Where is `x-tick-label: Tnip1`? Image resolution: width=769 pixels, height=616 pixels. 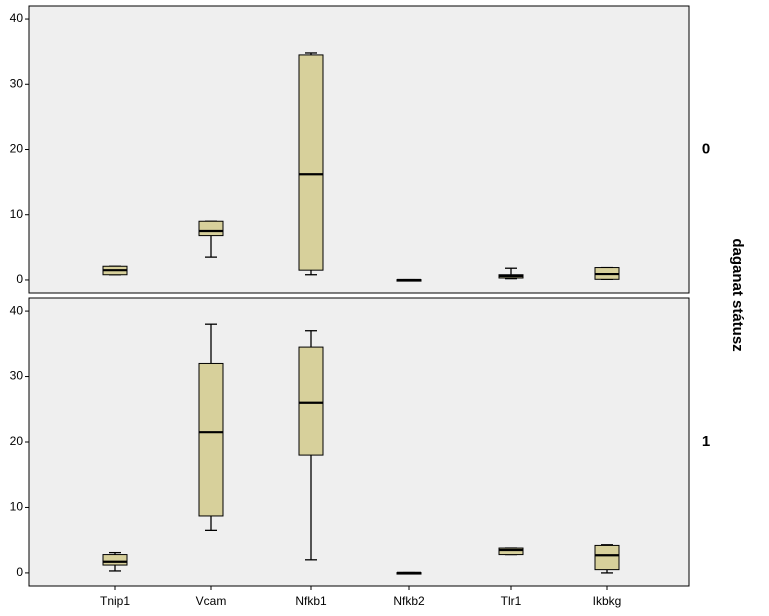
x-tick-label: Tnip1 is located at coordinates (115, 601).